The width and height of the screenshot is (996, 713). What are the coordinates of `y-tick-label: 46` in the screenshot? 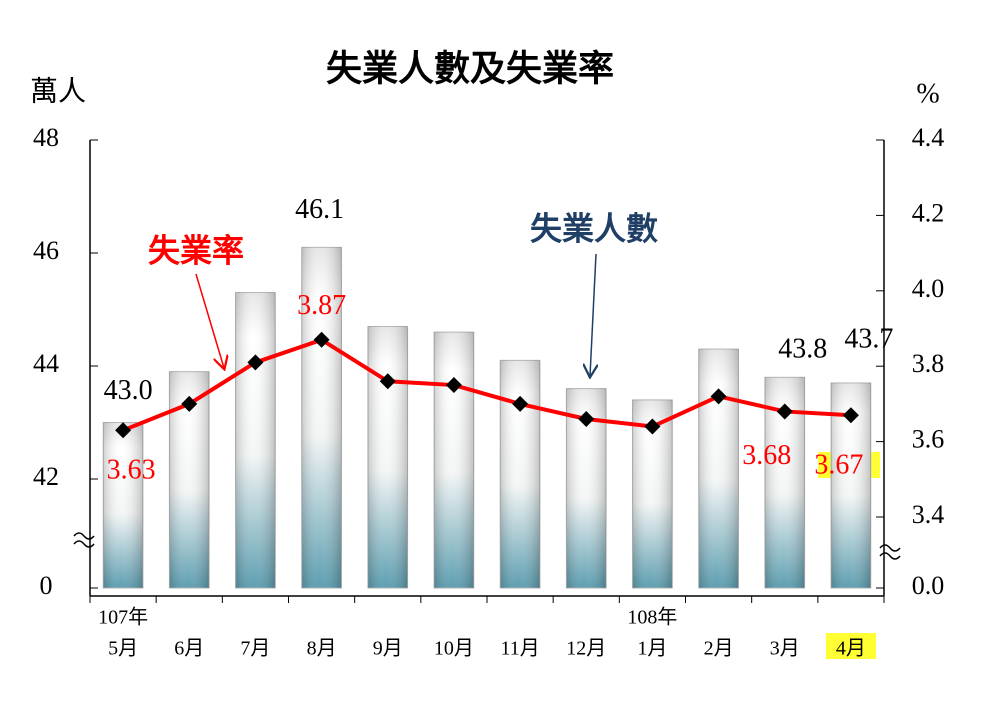 It's located at (46, 250).